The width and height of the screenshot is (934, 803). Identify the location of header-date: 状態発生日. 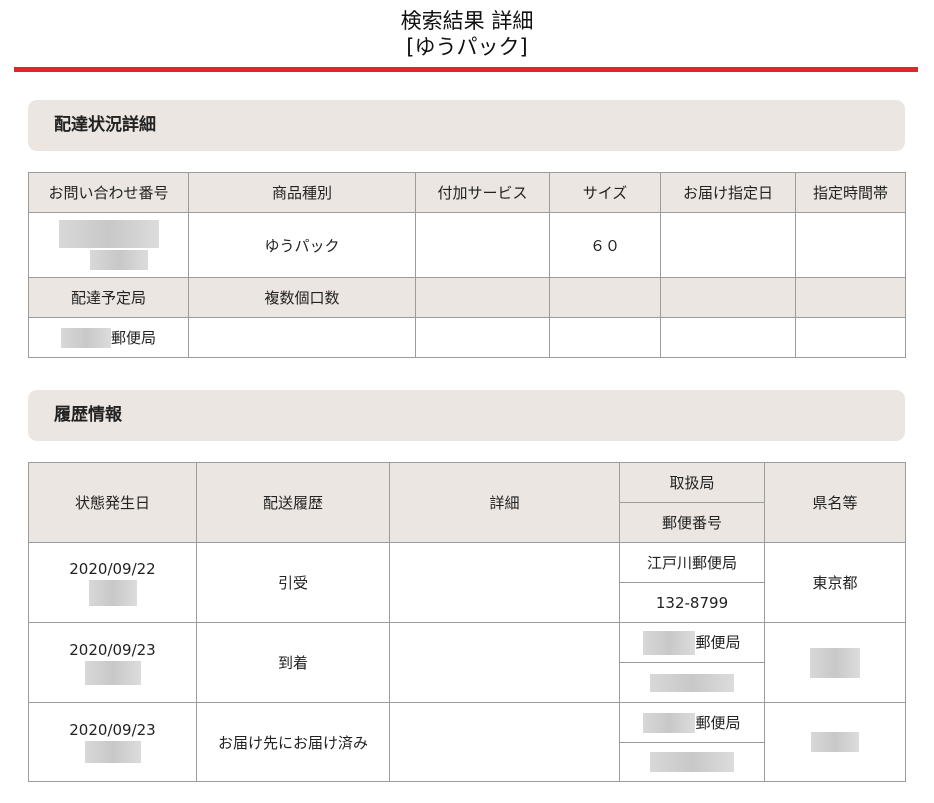
(112, 502).